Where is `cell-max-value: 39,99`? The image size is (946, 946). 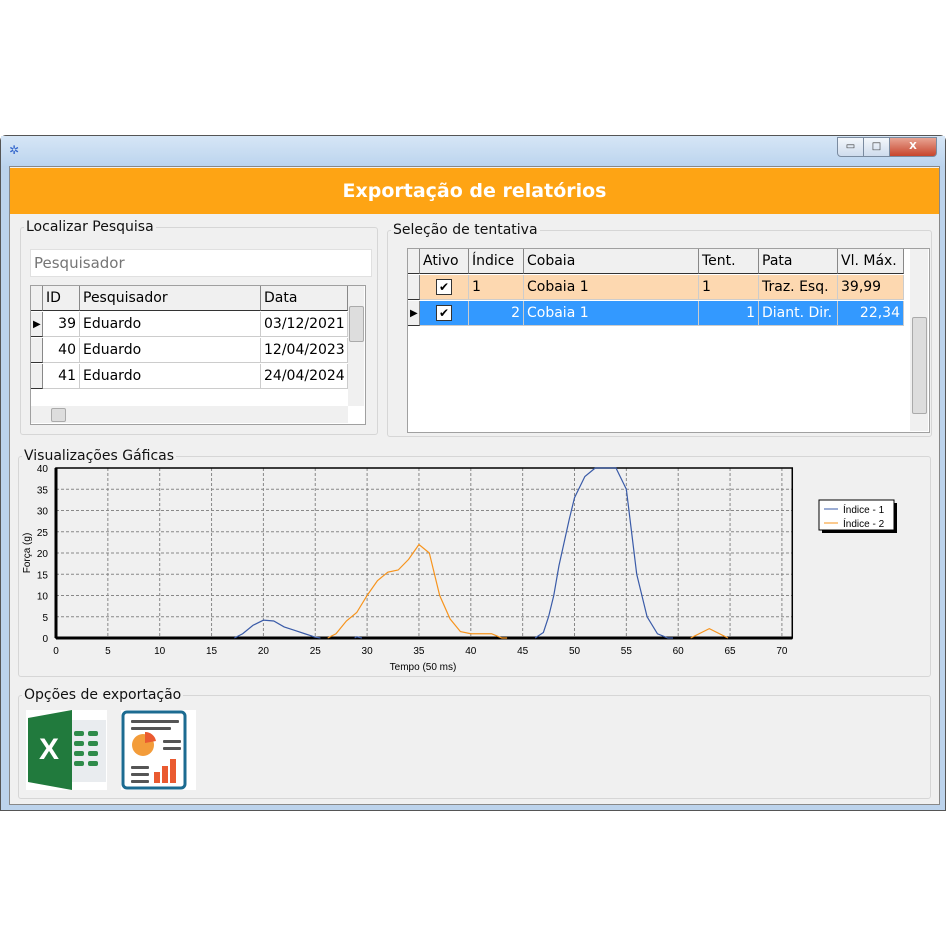 cell-max-value: 39,99 is located at coordinates (871, 287).